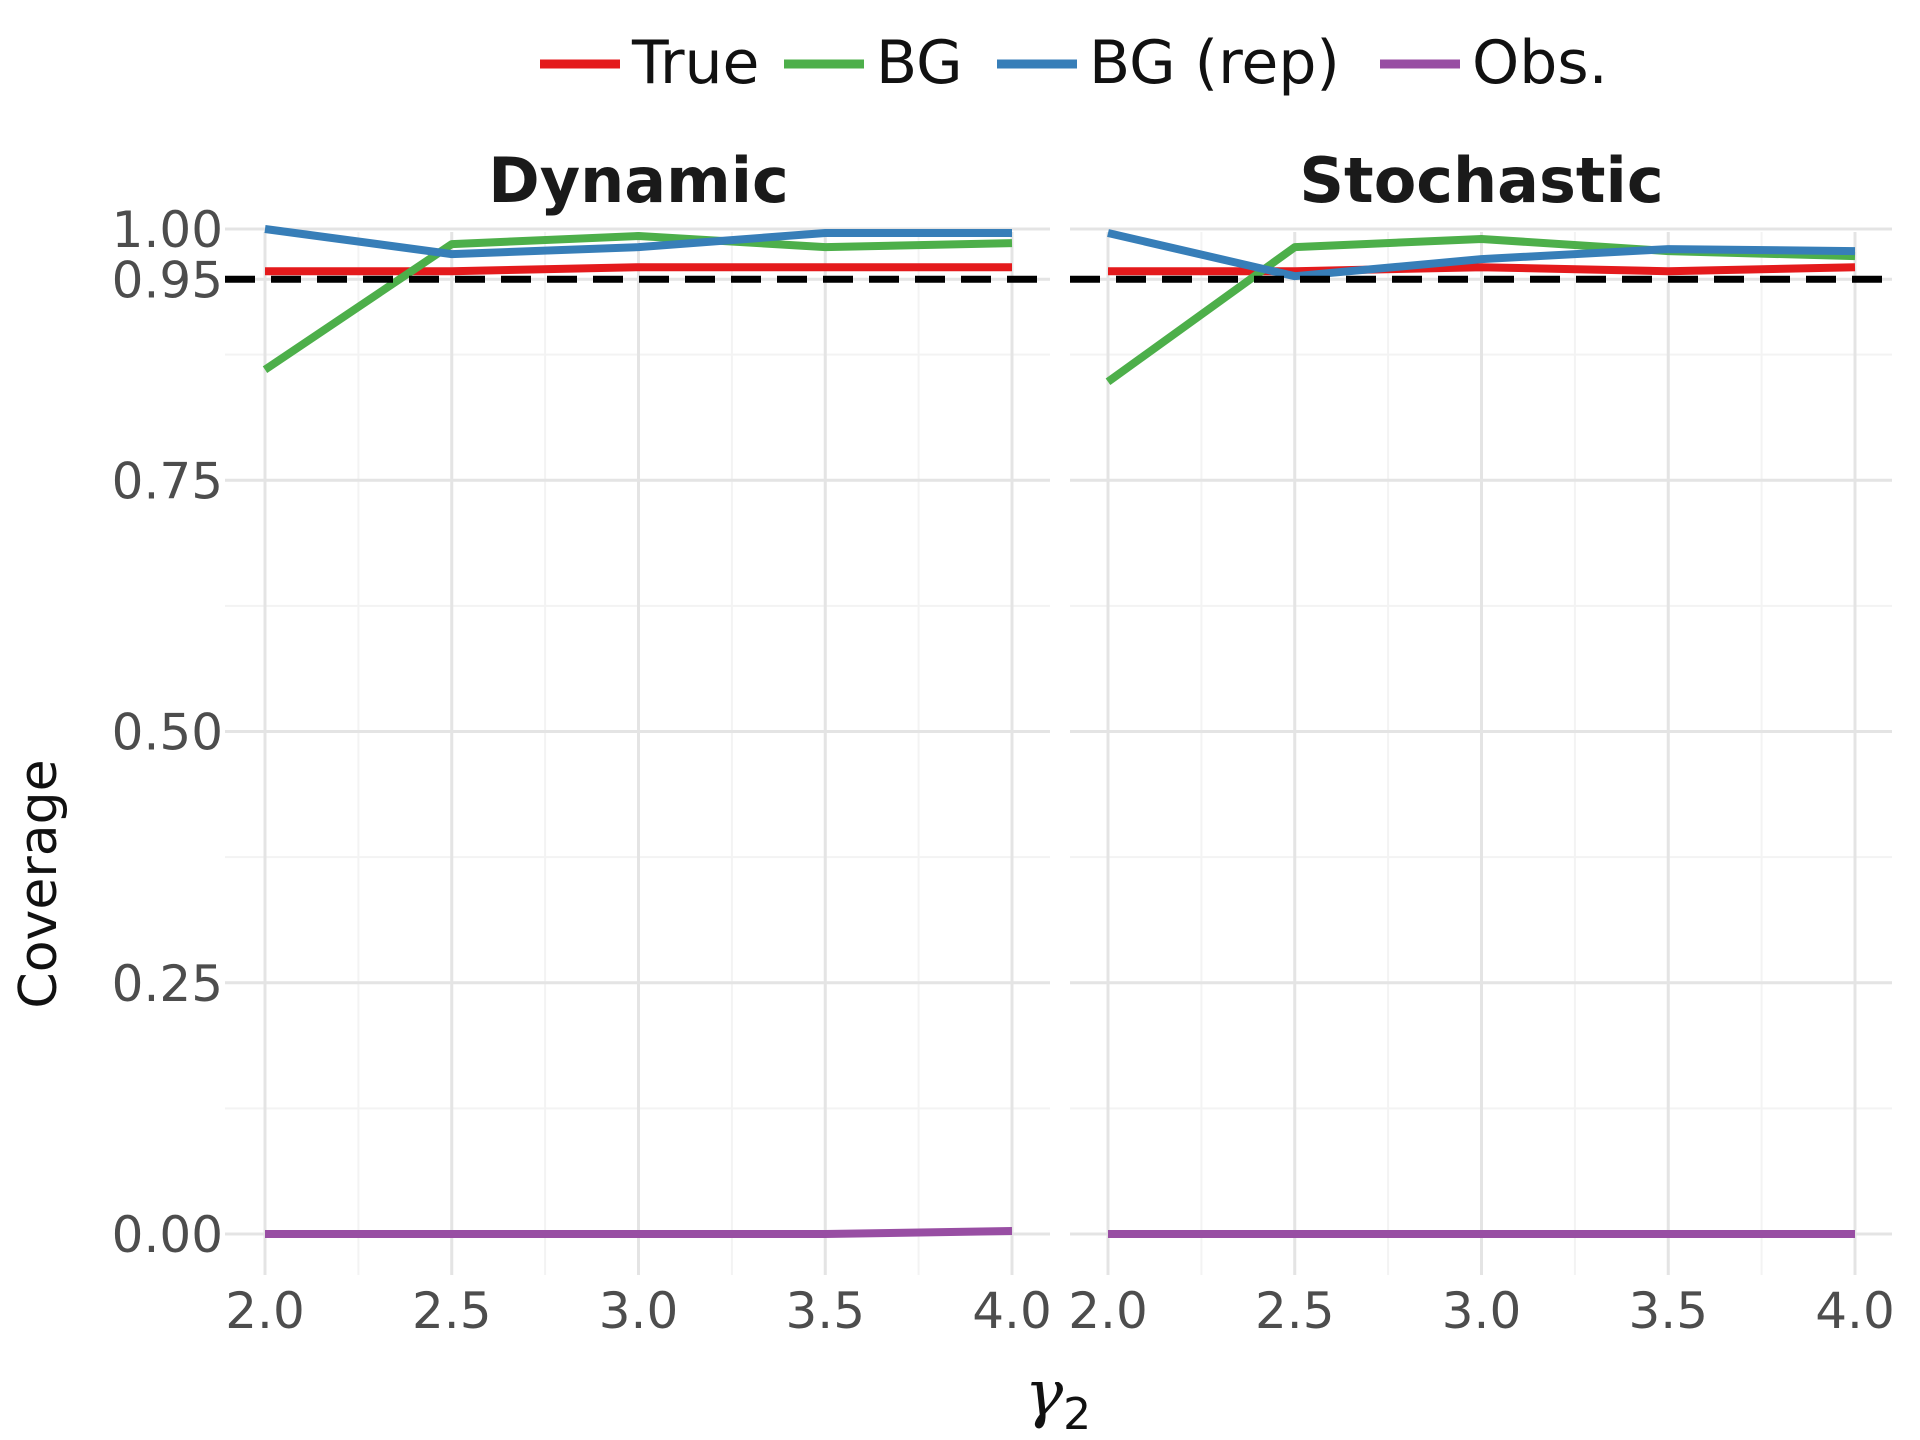  What do you see at coordinates (39, 883) in the screenshot?
I see `y-axis-label: Coverage` at bounding box center [39, 883].